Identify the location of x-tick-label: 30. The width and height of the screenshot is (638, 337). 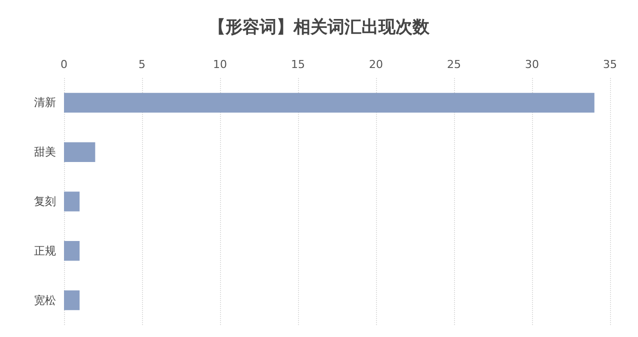
(532, 64).